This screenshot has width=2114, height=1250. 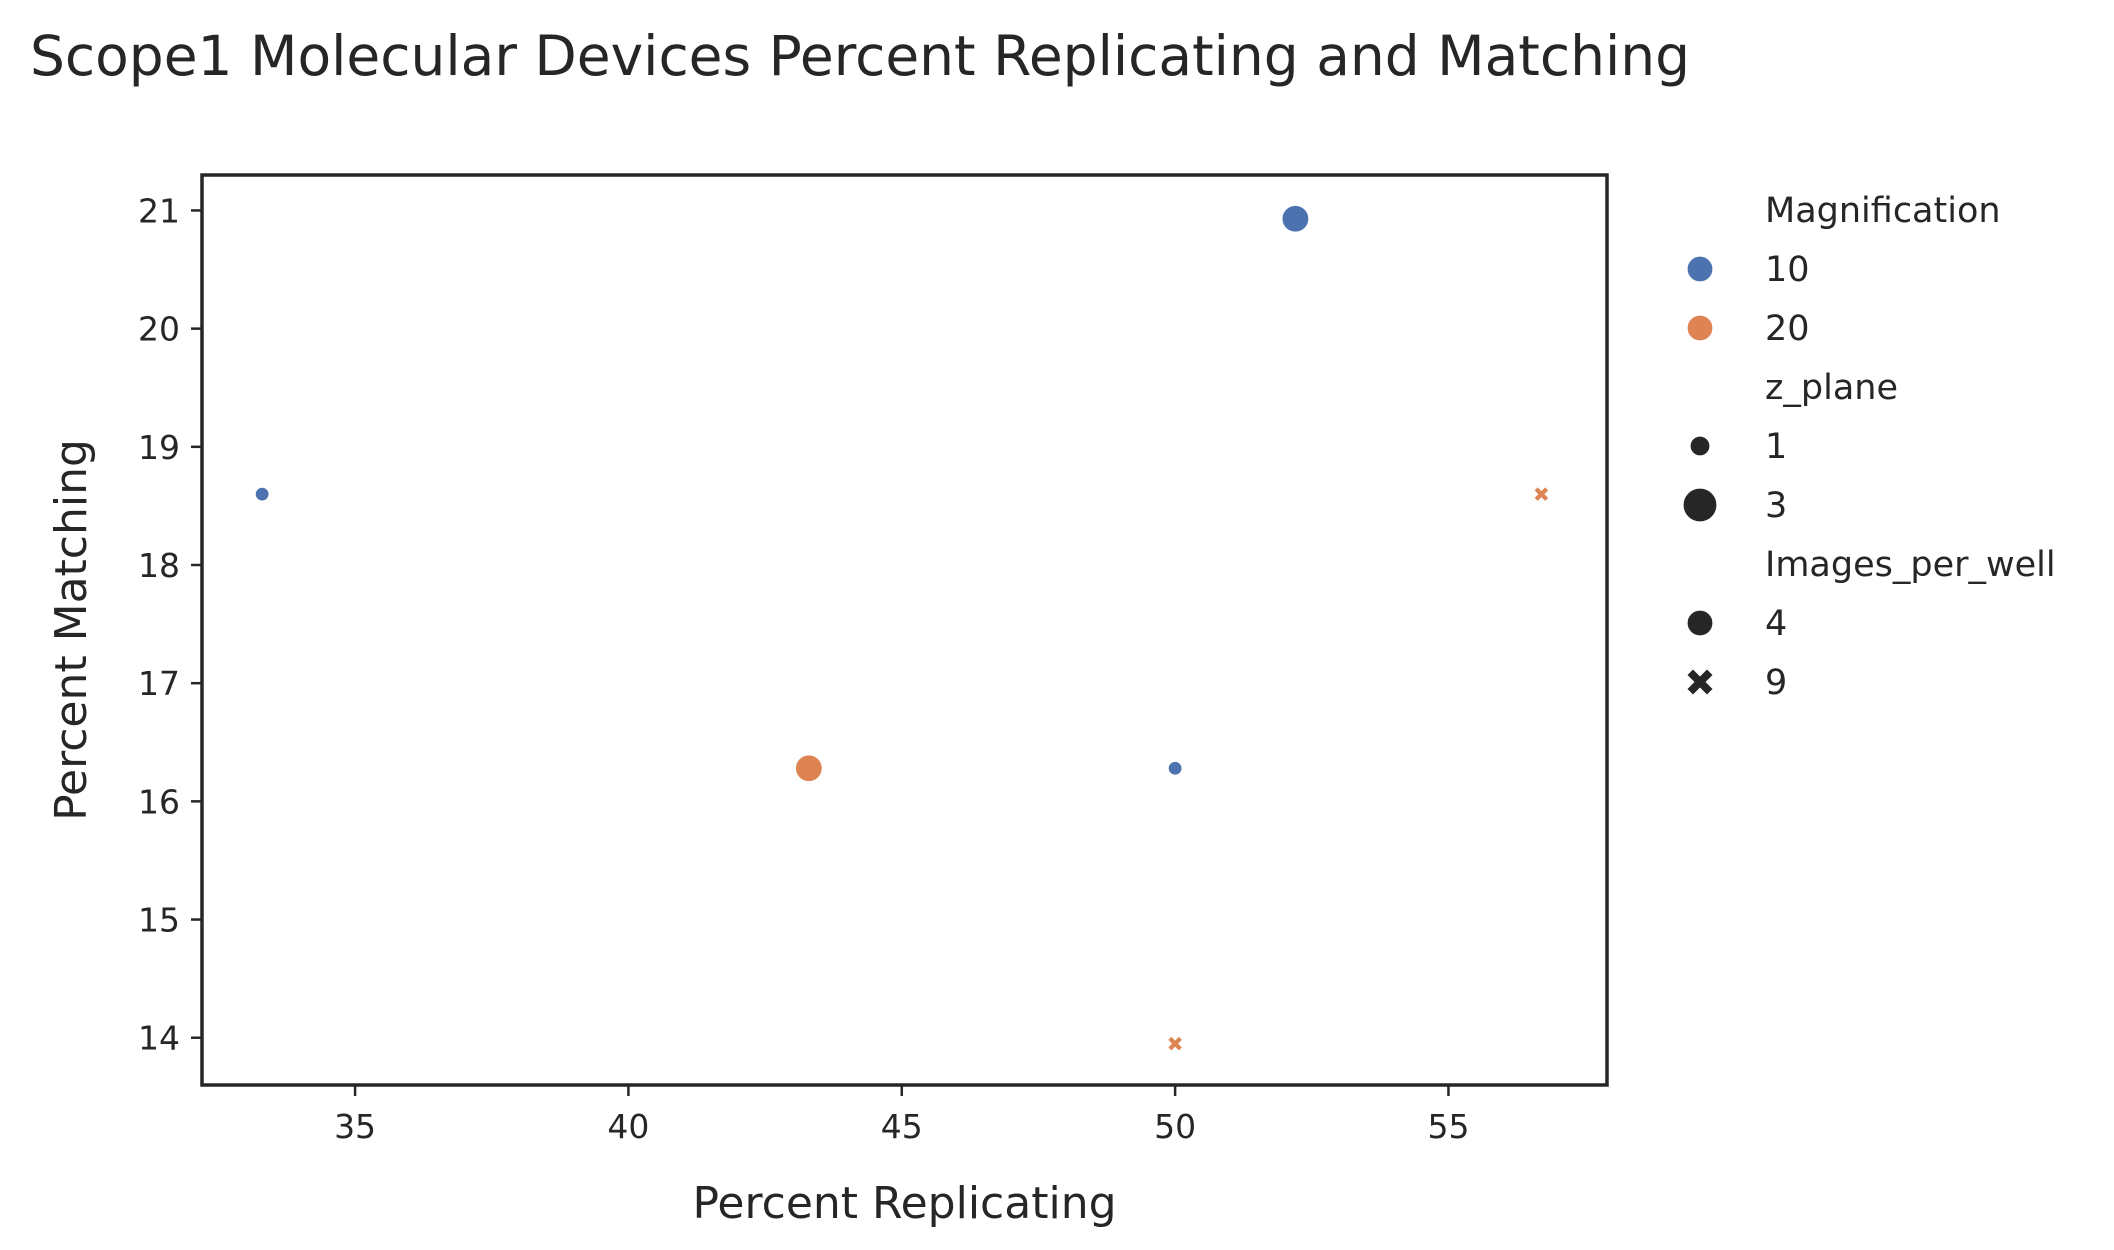 I want to click on legend-label: 9, so click(x=1776, y=683).